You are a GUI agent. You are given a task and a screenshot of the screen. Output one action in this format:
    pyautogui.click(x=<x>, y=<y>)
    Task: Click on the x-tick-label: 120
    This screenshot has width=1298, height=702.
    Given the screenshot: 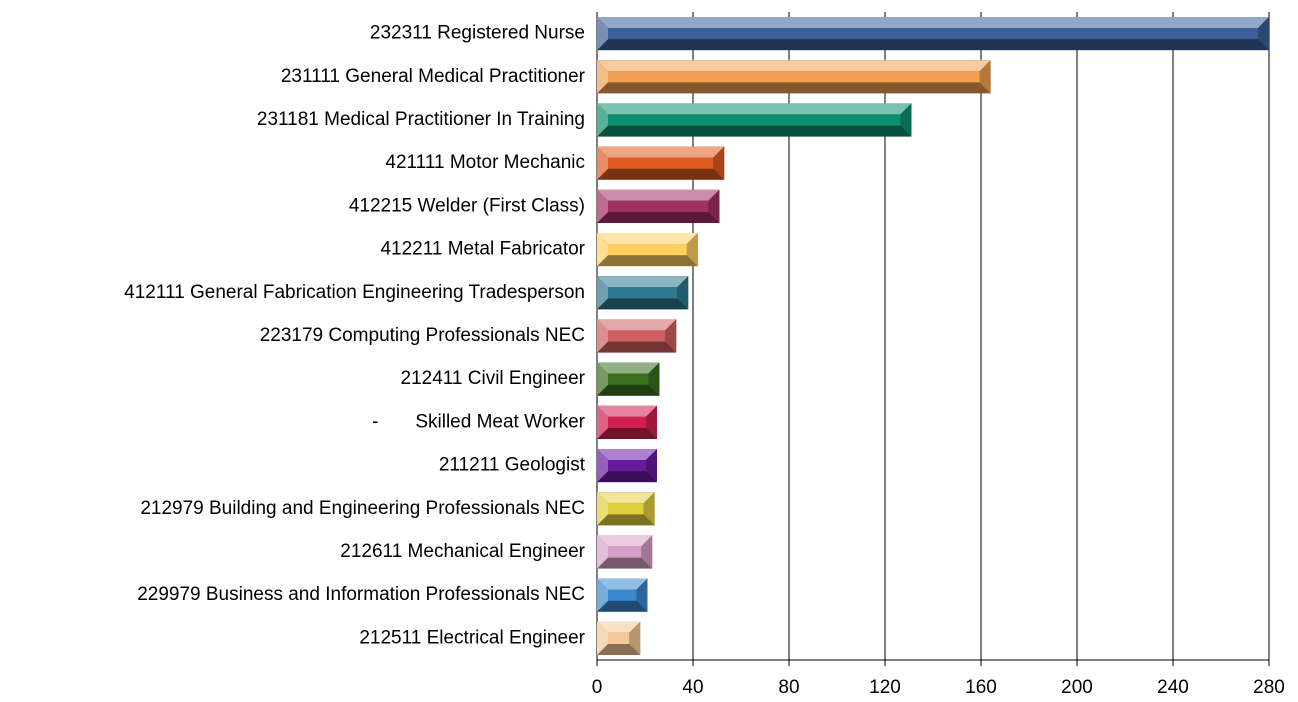 What is the action you would take?
    pyautogui.click(x=885, y=687)
    